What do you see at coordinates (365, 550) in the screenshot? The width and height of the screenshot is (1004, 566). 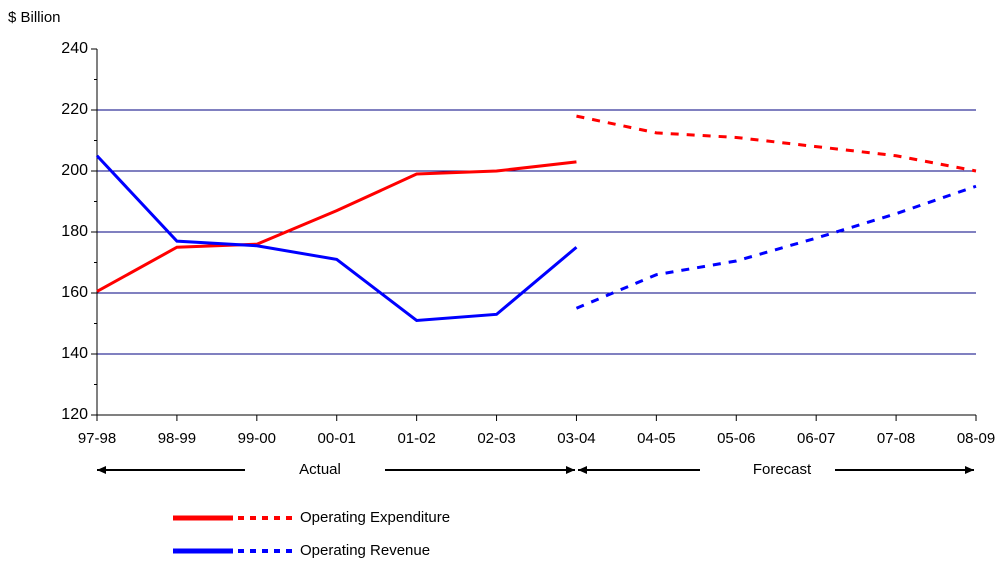 I see `legend-label: Operating Revenue` at bounding box center [365, 550].